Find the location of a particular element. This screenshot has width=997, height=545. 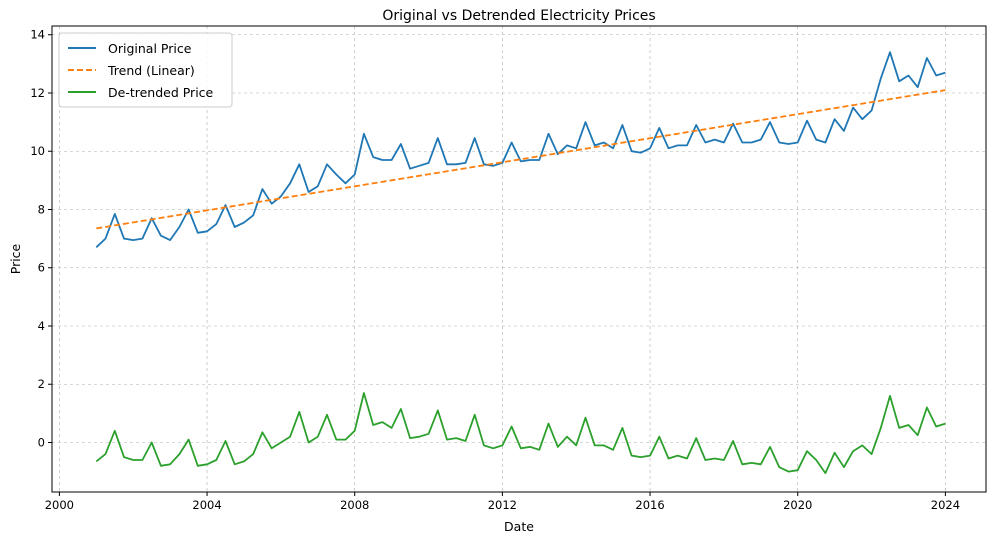

y-tick-label: 14 is located at coordinates (37, 35).